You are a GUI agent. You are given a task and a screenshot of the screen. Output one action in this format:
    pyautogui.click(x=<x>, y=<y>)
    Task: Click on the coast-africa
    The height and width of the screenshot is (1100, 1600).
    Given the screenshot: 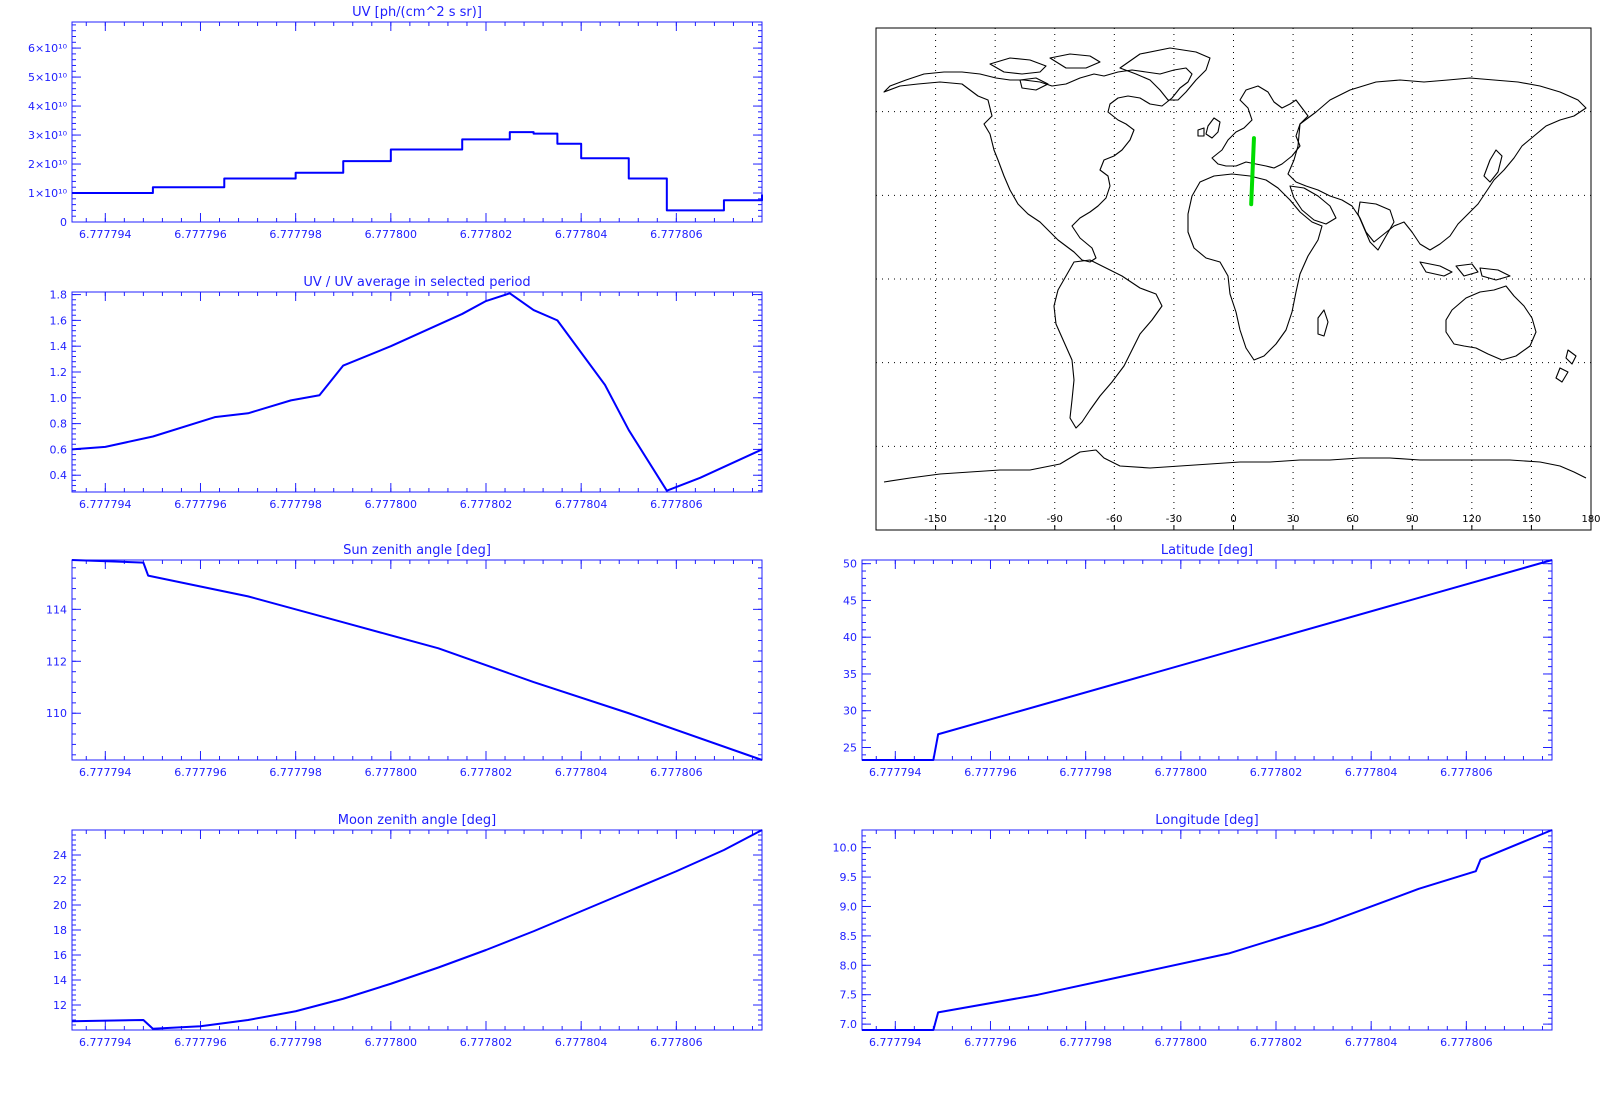 What is the action you would take?
    pyautogui.click(x=1255, y=267)
    